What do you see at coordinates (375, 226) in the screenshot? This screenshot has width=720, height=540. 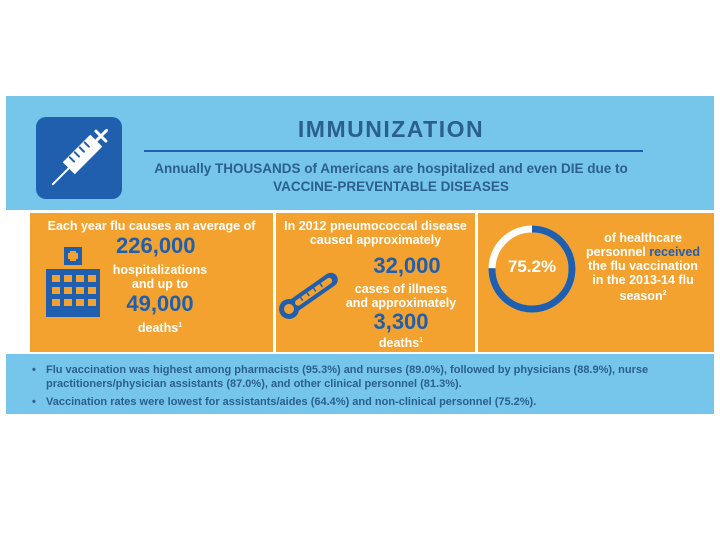 I see `pneumococcal-intro-line-1: In 2012 pneumococcal disease` at bounding box center [375, 226].